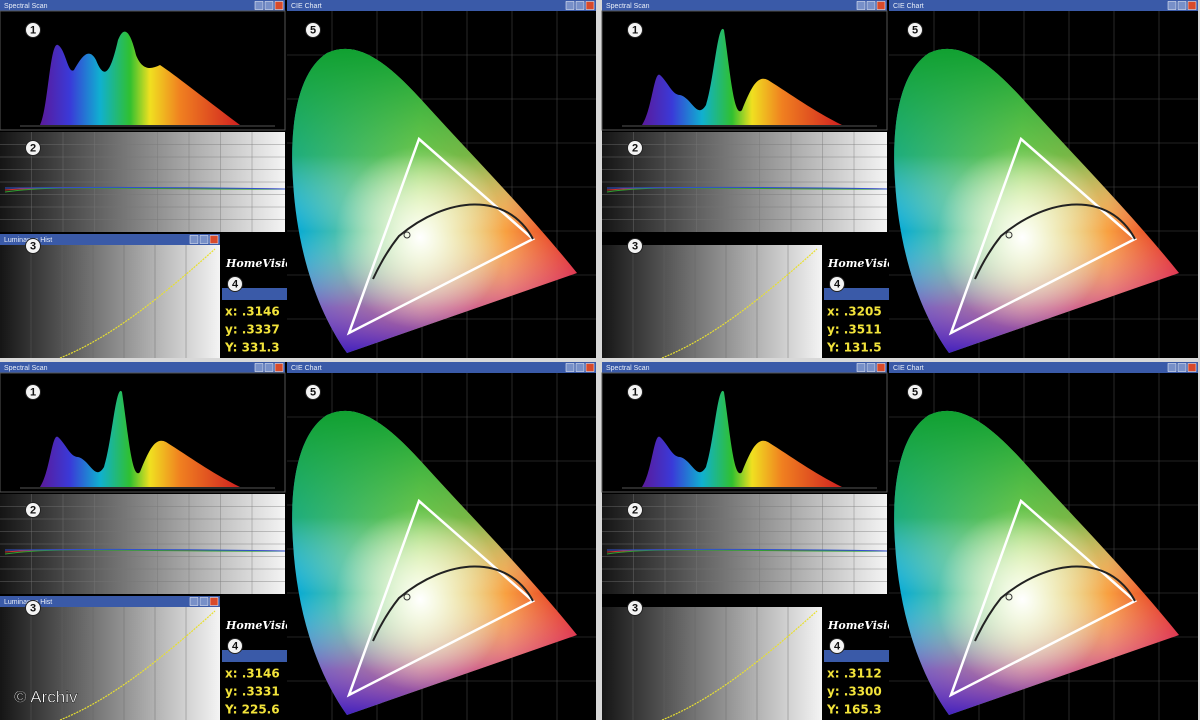 The image size is (1200, 720). Describe the element at coordinates (252, 330) in the screenshot. I see `readout-value: y: .3337` at that location.